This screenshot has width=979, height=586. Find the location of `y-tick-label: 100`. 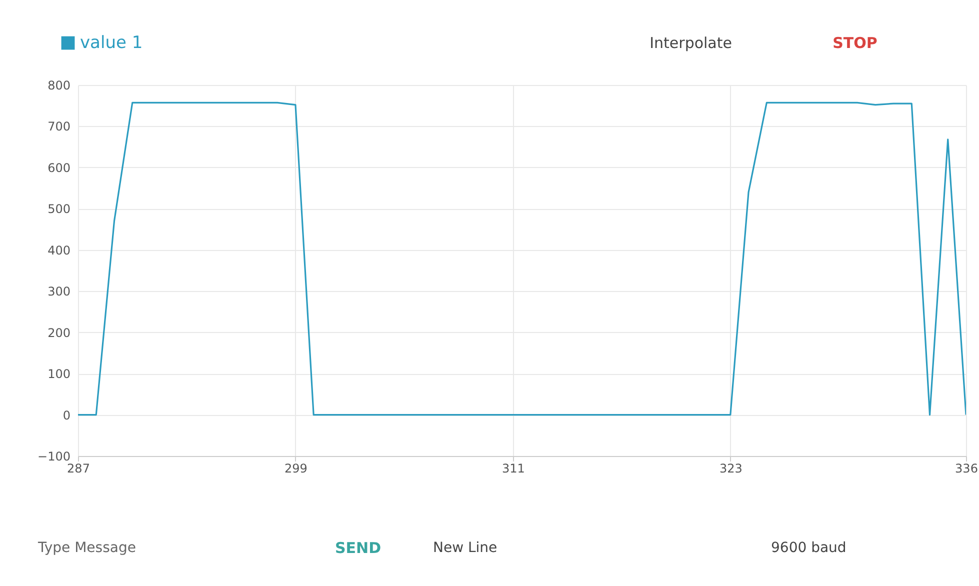

y-tick-label: 100 is located at coordinates (59, 374).